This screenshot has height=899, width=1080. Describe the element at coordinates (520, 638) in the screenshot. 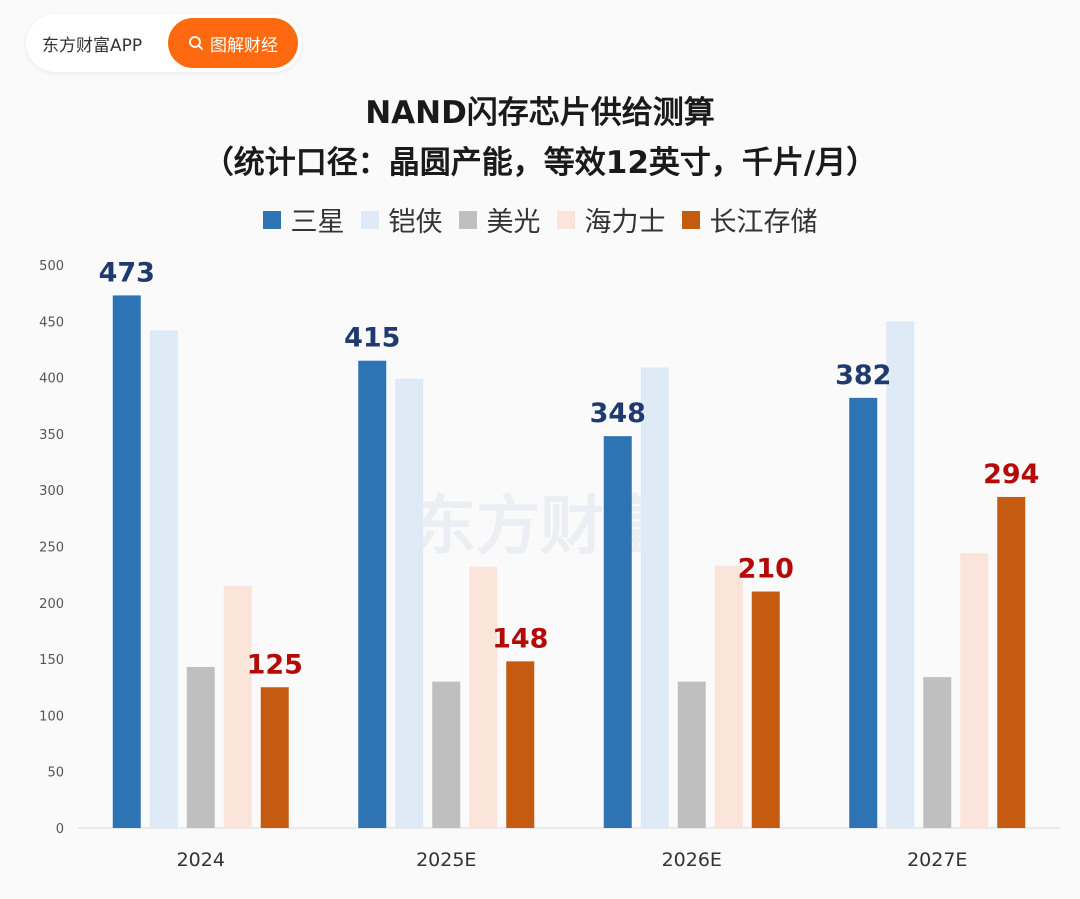

I see `data-label: 148` at that location.